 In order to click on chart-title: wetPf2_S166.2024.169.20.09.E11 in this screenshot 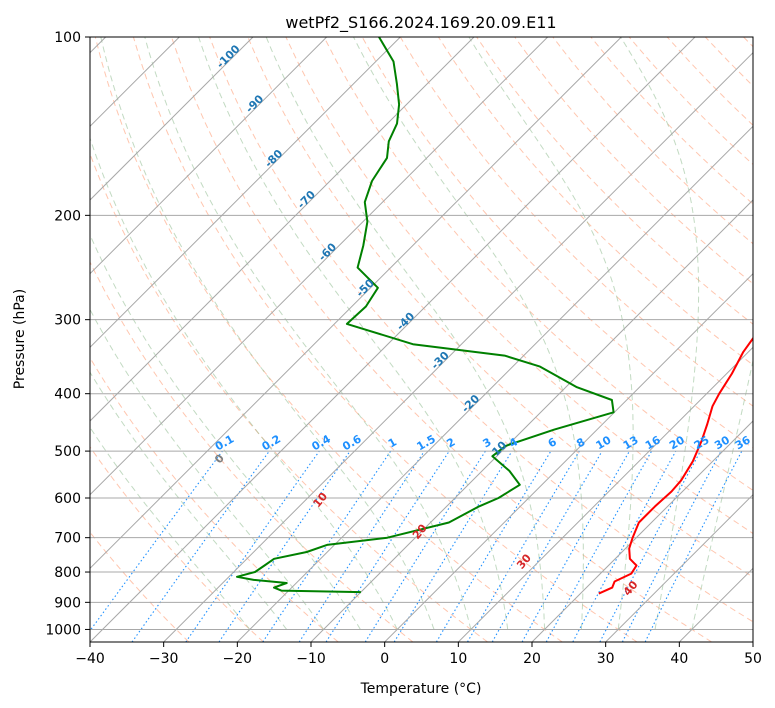, I will do `click(420, 23)`.